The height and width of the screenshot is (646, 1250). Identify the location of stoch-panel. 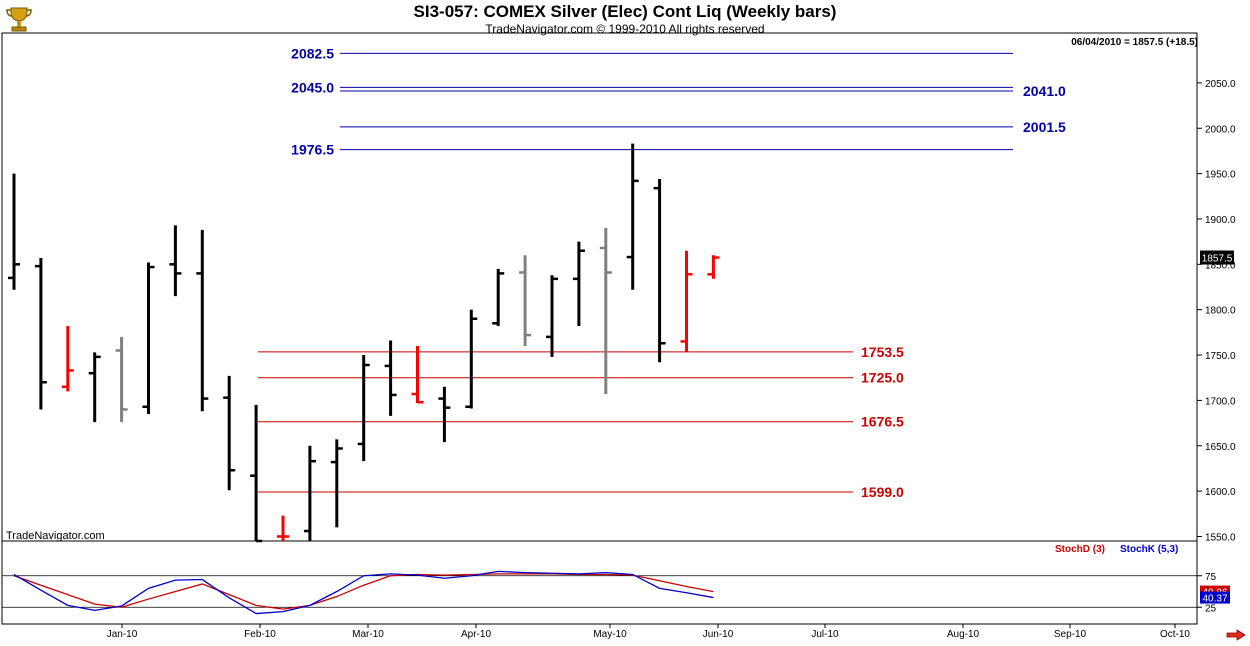
(599, 582).